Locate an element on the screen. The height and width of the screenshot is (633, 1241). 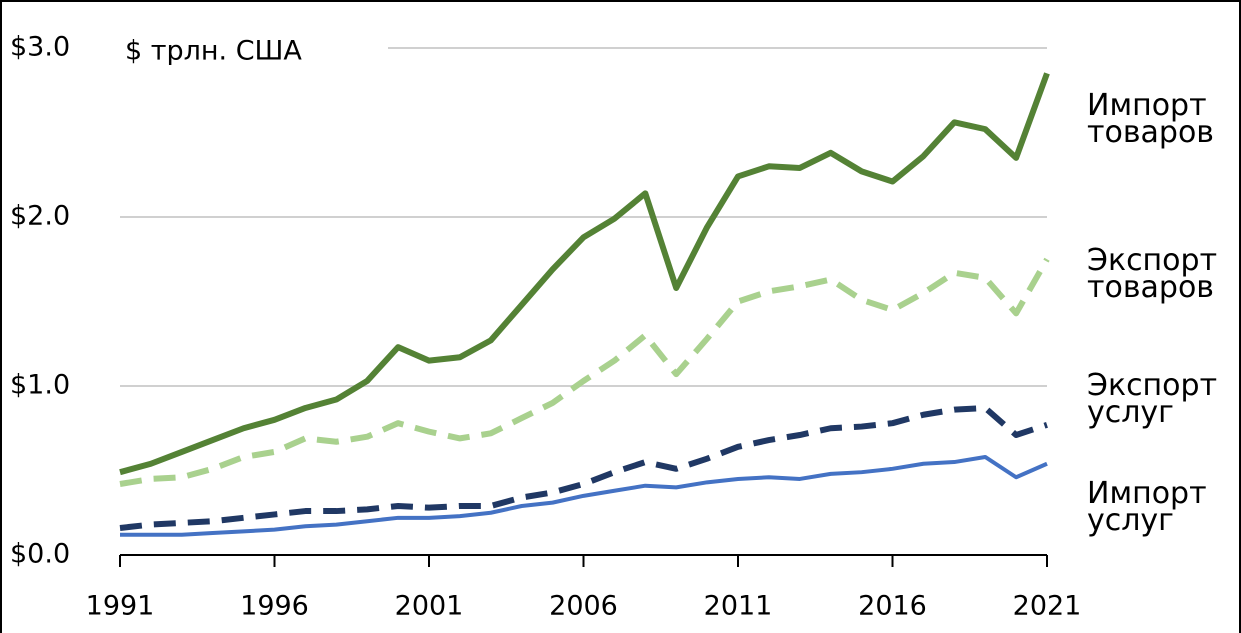
y-tick-label: $1.0 is located at coordinates (40, 385).